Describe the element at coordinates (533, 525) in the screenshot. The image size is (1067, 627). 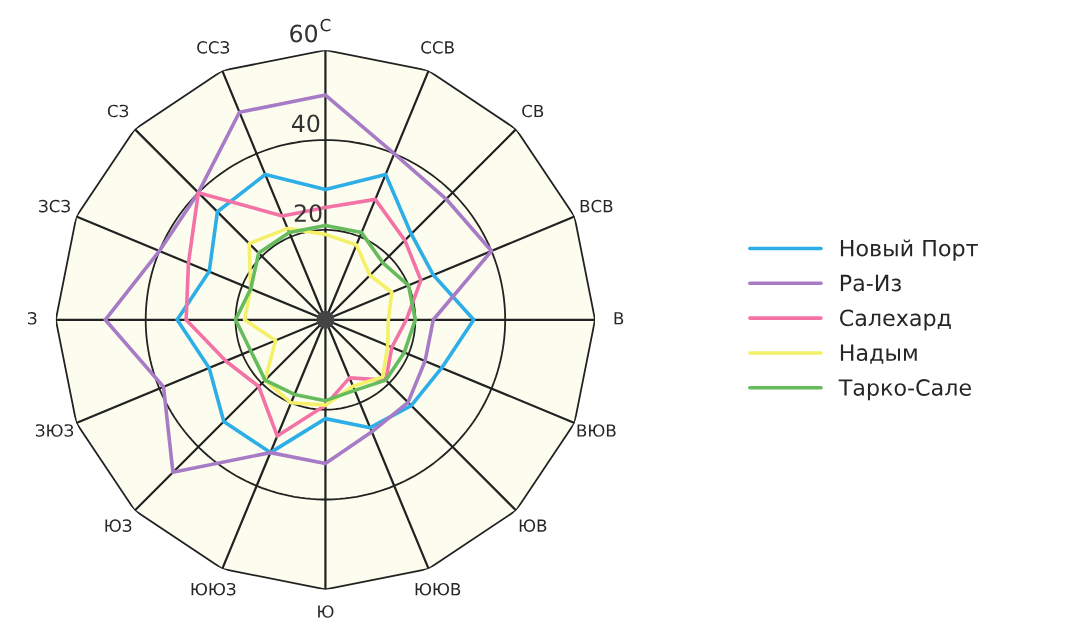
I see `spoke-label: ЮВ` at that location.